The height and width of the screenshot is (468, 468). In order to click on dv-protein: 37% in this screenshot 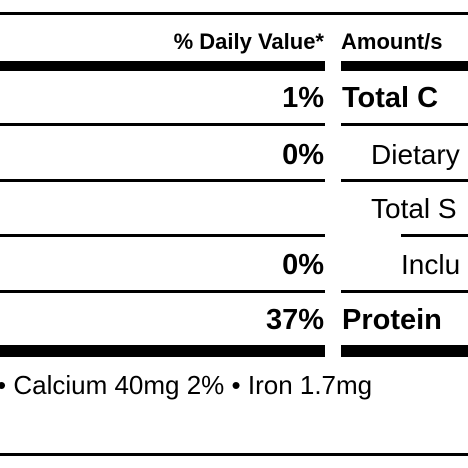, I will do `click(294, 320)`.